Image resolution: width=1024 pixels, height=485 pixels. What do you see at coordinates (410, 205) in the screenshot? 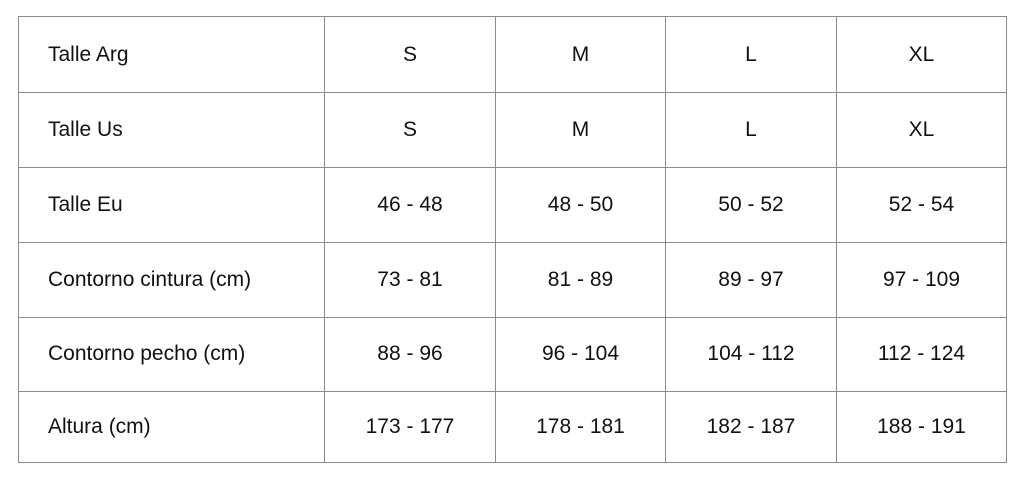
I see `table-cell: 46 - 48` at bounding box center [410, 205].